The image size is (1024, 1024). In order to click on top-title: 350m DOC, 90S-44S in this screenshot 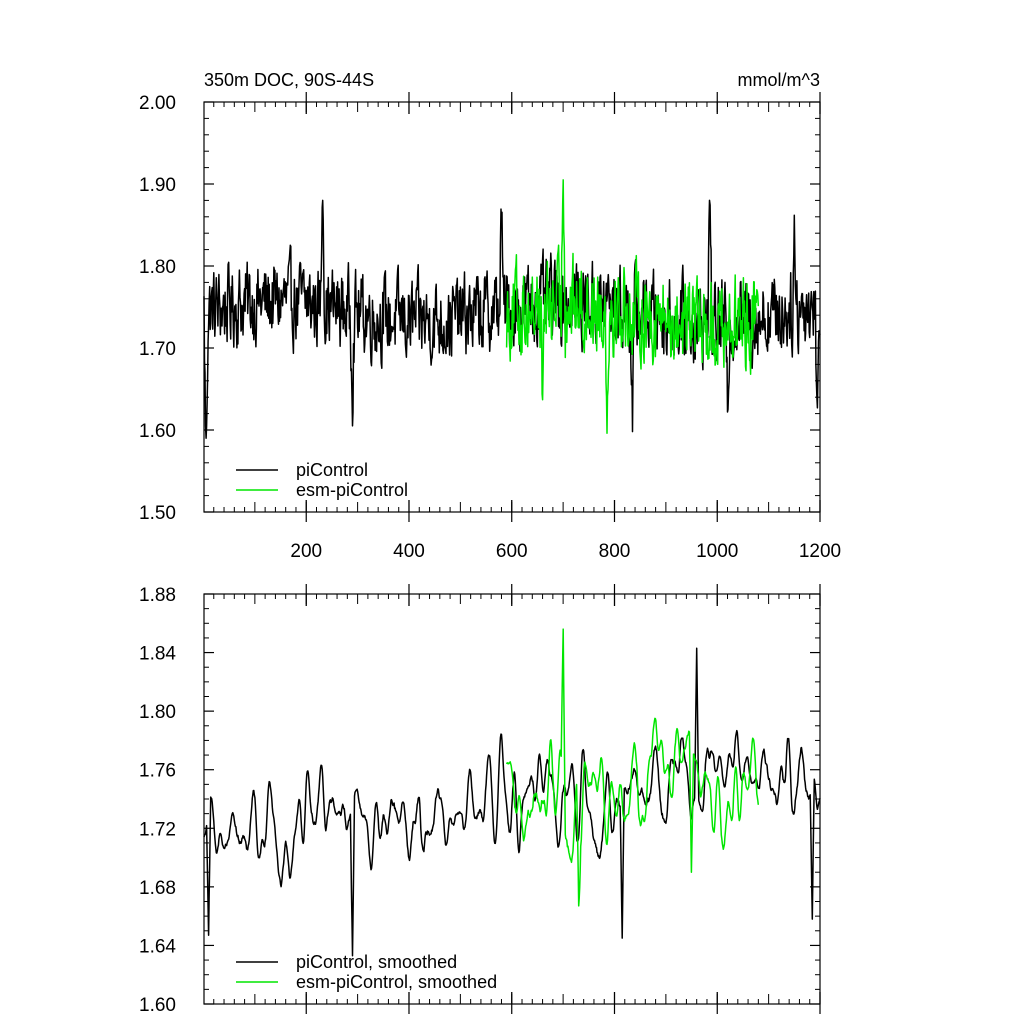, I will do `click(289, 80)`.